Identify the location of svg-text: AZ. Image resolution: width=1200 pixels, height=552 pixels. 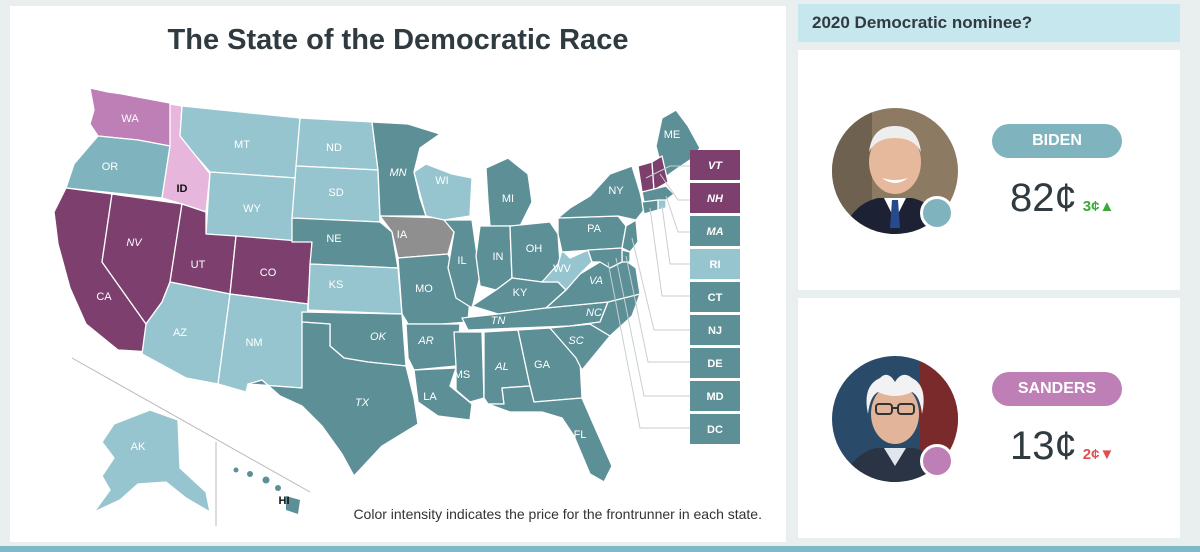
(180, 333).